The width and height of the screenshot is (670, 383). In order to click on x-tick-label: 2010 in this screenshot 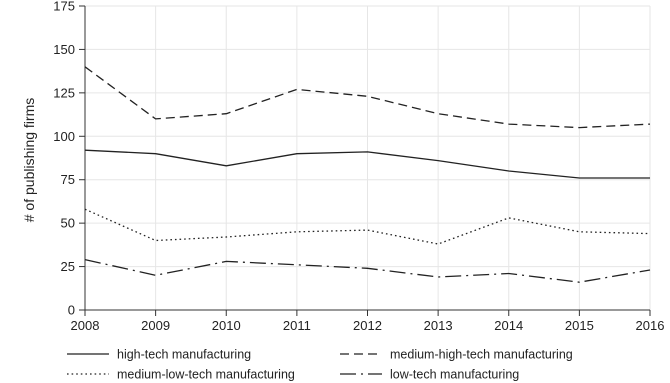, I will do `click(226, 325)`.